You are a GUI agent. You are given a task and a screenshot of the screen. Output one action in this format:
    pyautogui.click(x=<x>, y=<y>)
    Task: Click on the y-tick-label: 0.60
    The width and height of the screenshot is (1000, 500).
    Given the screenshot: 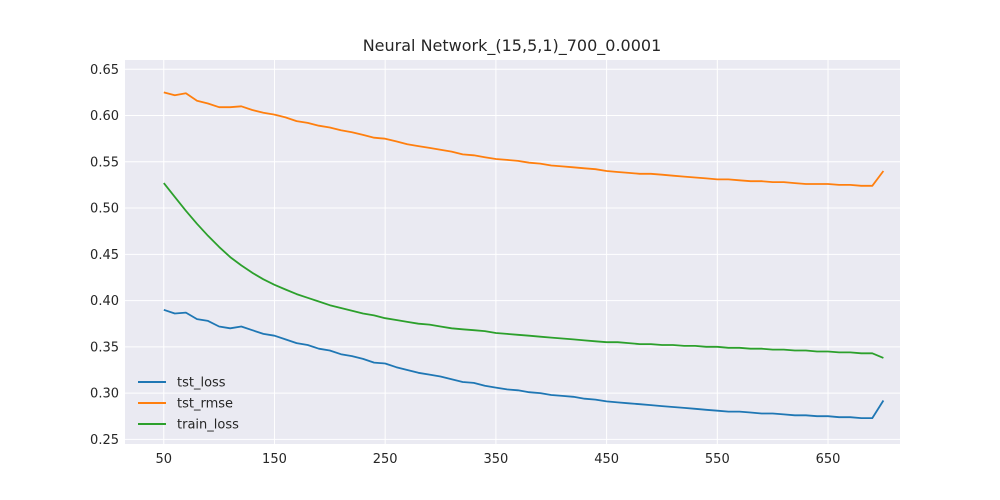 What is the action you would take?
    pyautogui.click(x=104, y=116)
    